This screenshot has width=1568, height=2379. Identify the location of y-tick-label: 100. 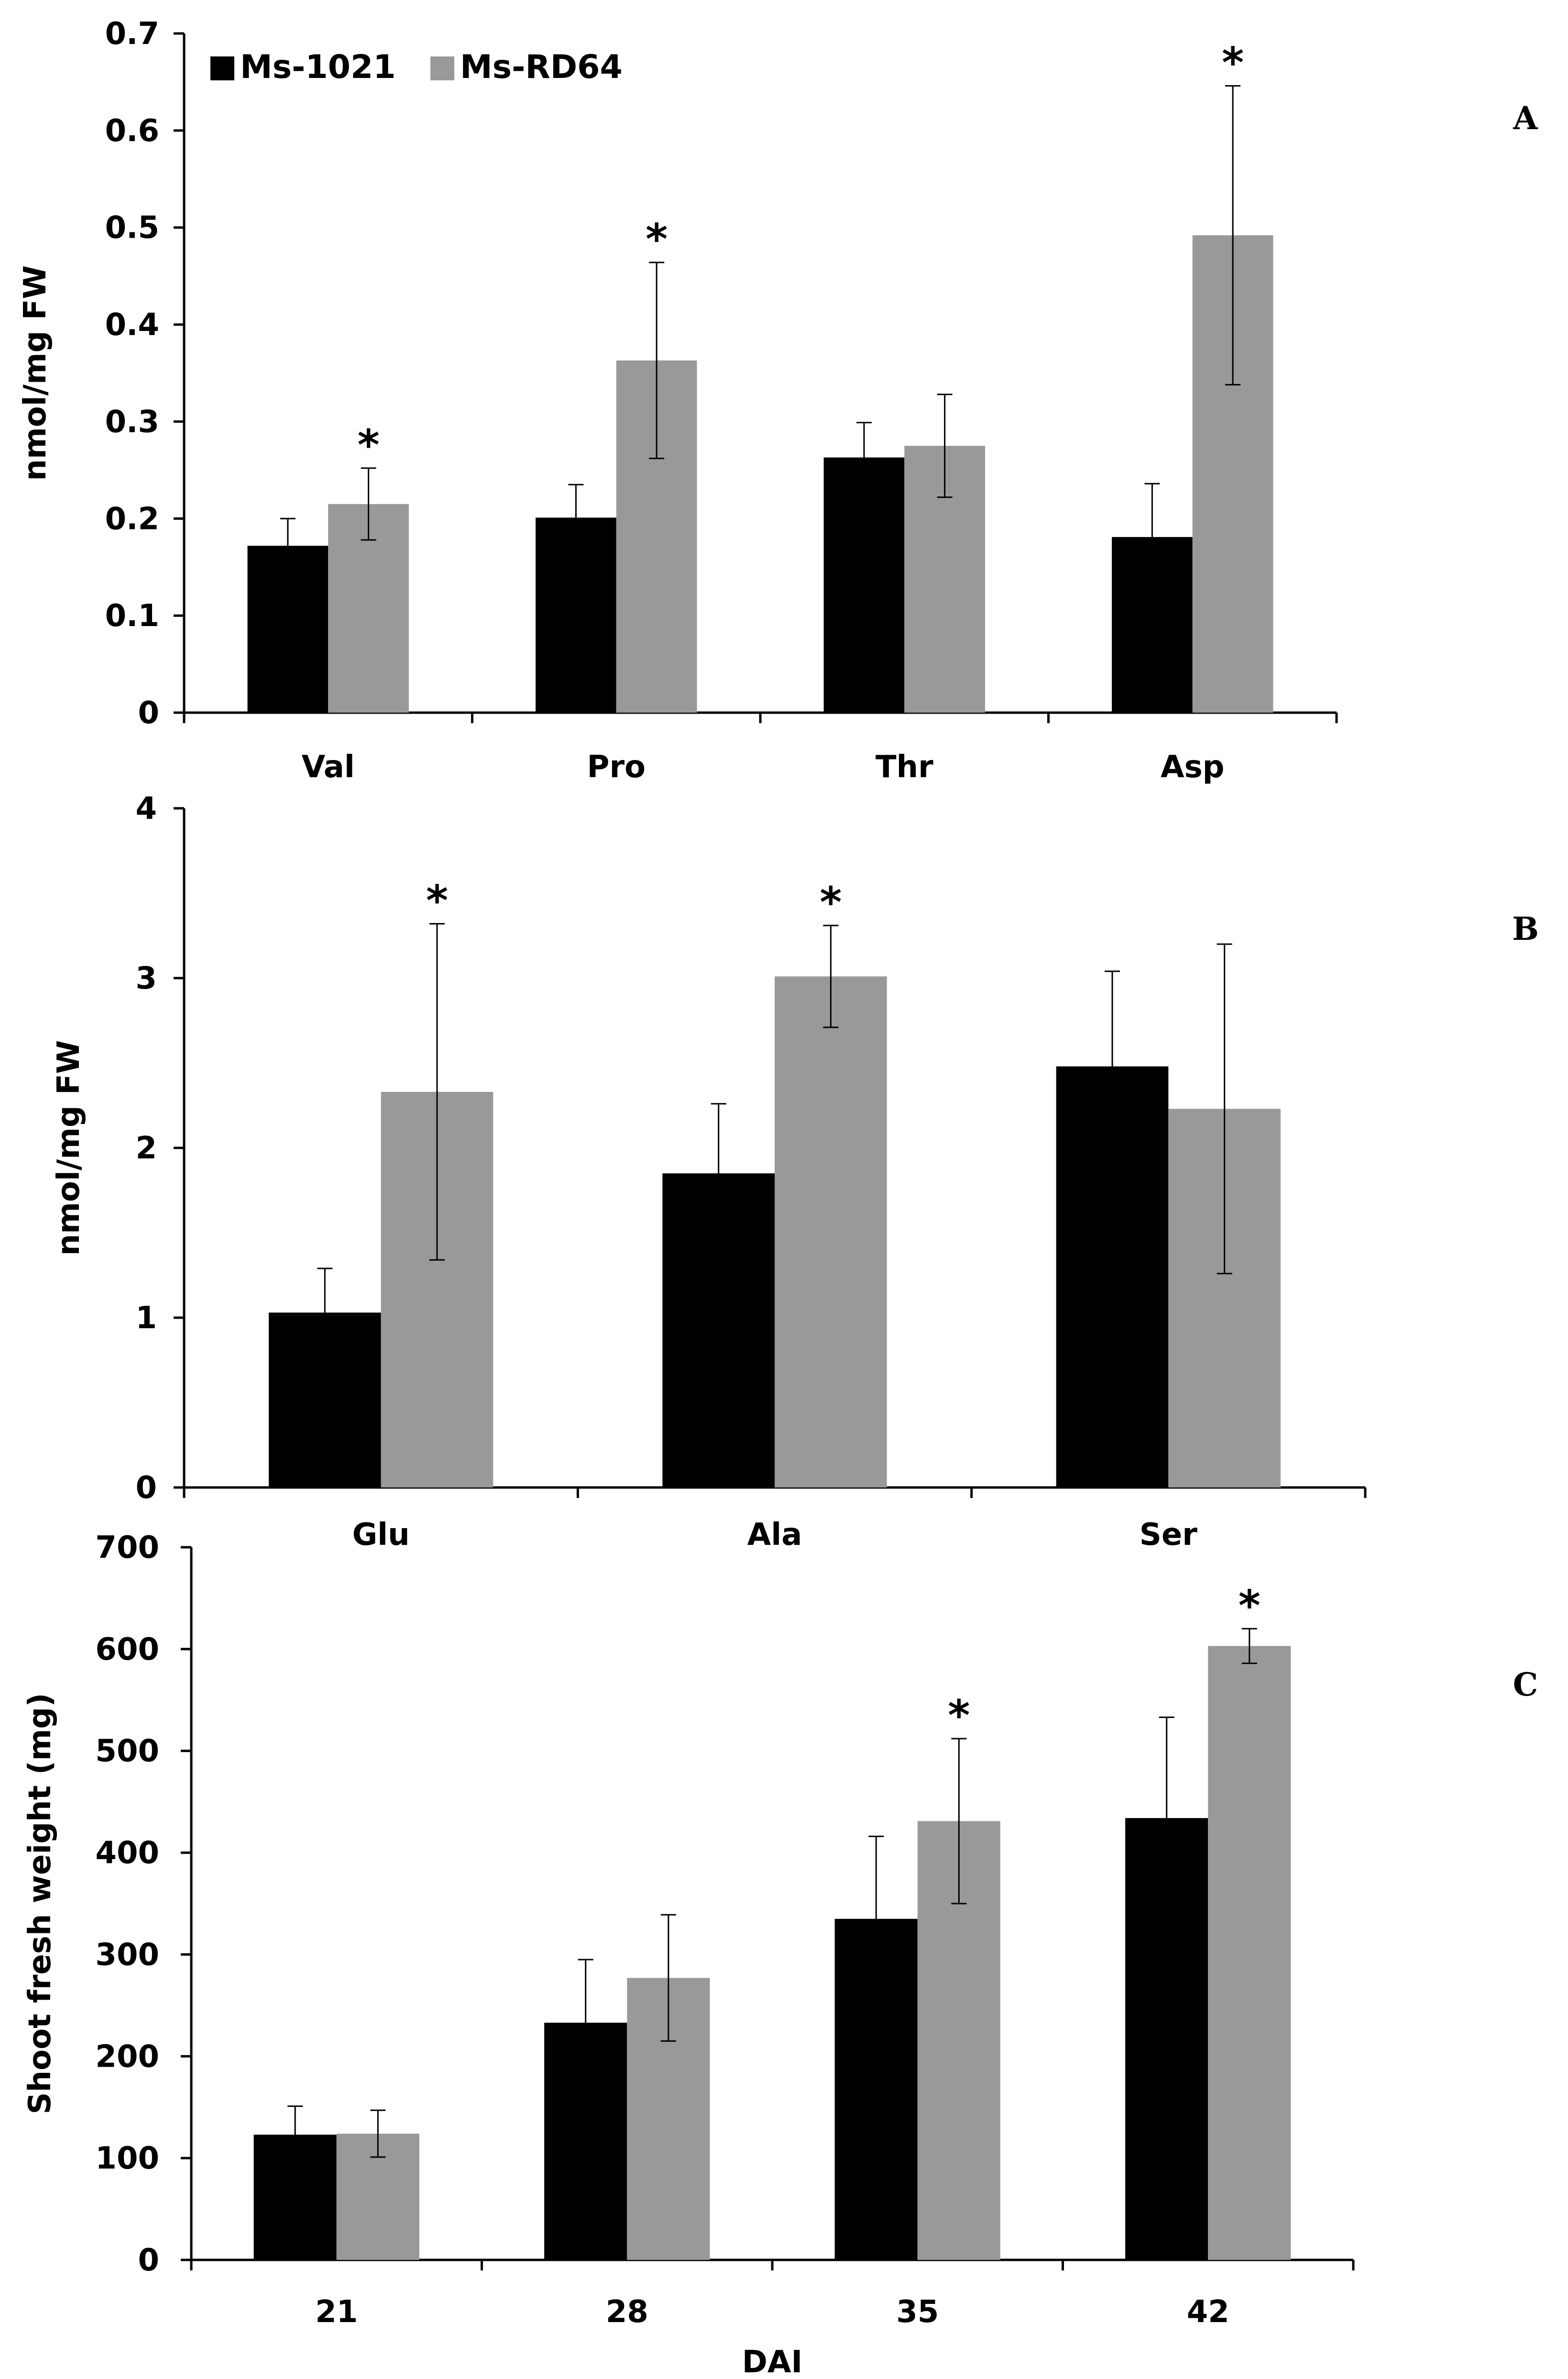
(127, 2158).